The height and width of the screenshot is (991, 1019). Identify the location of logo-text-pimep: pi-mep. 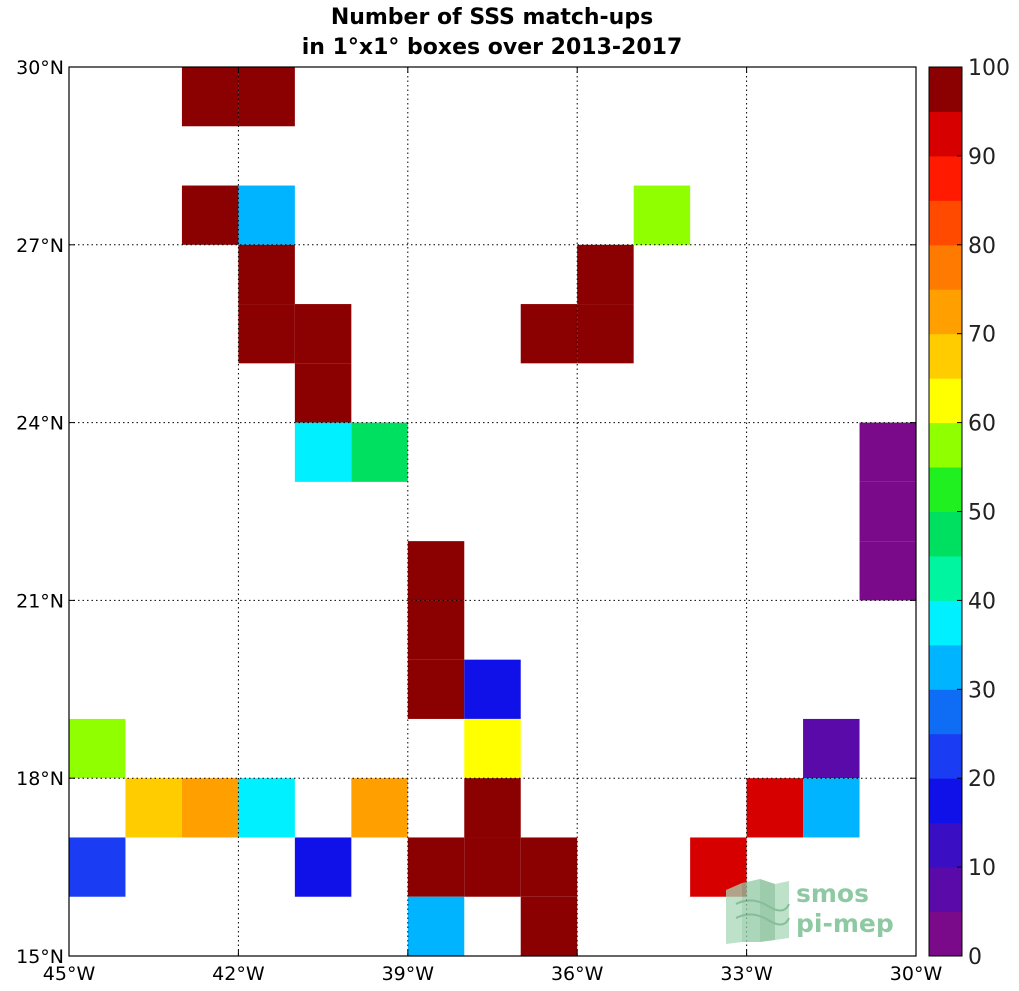
(845, 923).